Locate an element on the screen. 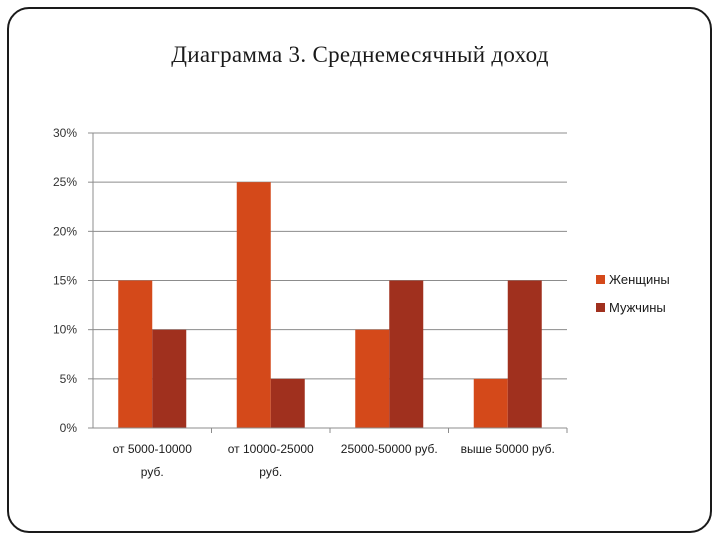 Image resolution: width=720 pixels, height=540 pixels. y-tick-label: 15% is located at coordinates (65, 281).